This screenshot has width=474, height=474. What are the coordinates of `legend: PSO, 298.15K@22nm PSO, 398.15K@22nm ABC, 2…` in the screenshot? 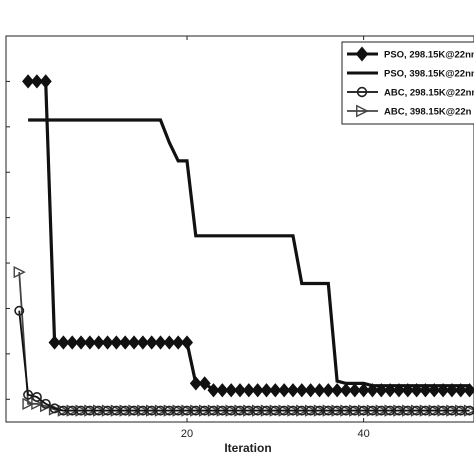 It's located at (407, 83).